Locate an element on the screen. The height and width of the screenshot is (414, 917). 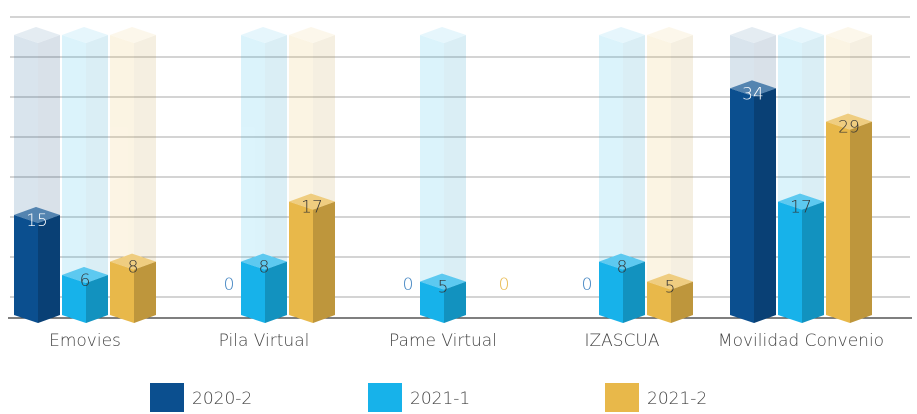
x-tick-label: Emovies is located at coordinates (85, 341).